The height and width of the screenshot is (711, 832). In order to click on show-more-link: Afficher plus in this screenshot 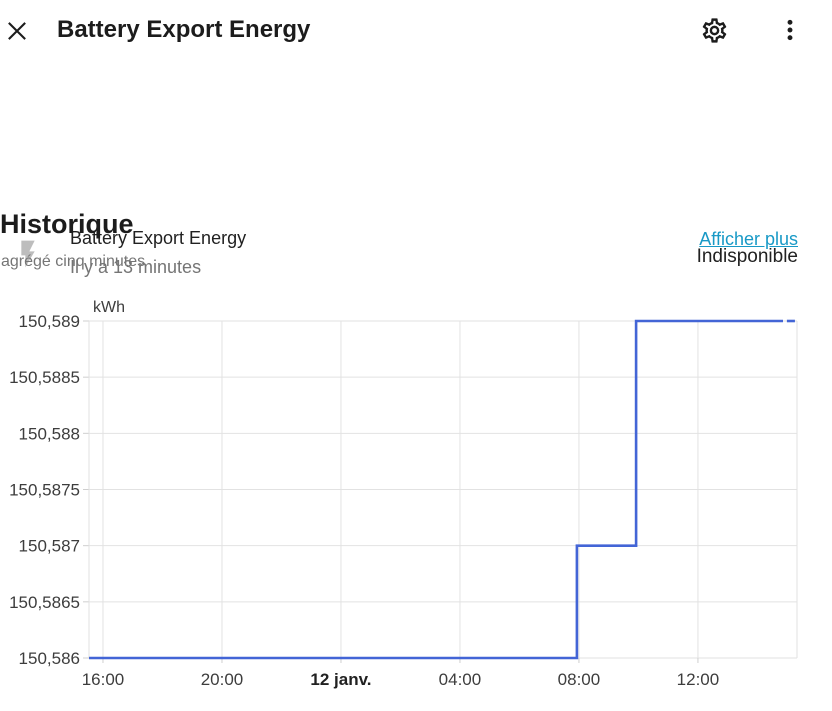, I will do `click(748, 239)`.